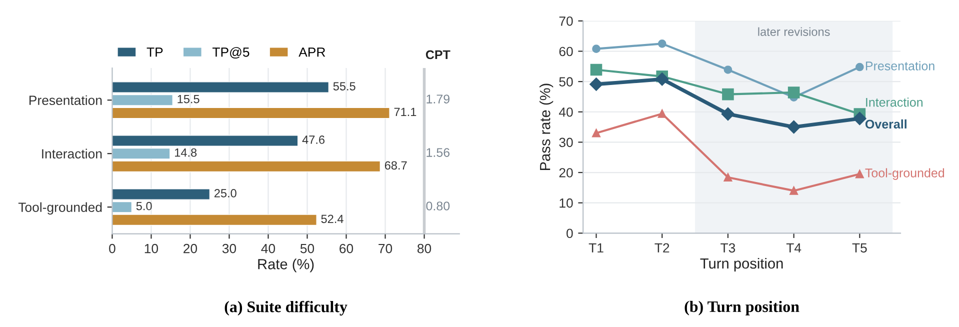 Image resolution: width=959 pixels, height=327 pixels. Describe the element at coordinates (794, 247) in the screenshot. I see `x-tick-label: T4` at that location.